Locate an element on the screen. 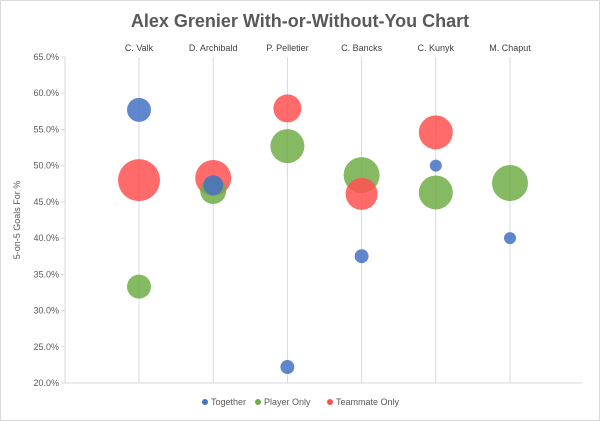 This screenshot has height=421, width=600. chart-title: Alex Grenier With-or-Without-You Chart is located at coordinates (300, 21).